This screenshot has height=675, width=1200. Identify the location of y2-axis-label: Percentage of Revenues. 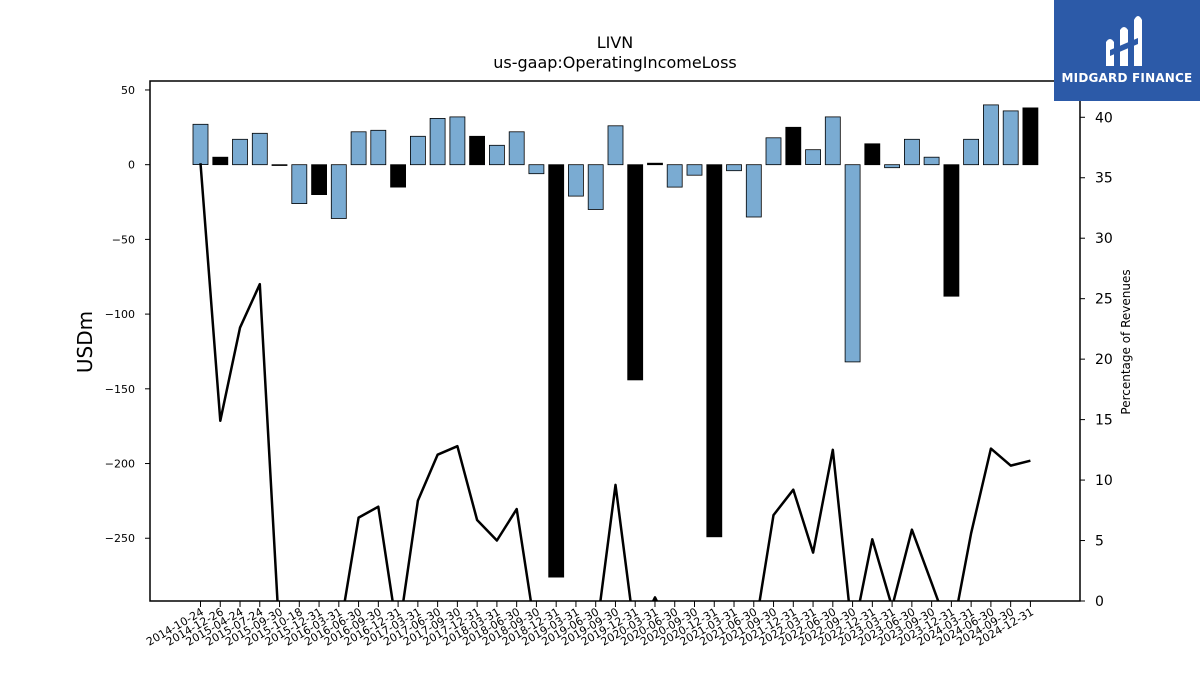
(1126, 341).